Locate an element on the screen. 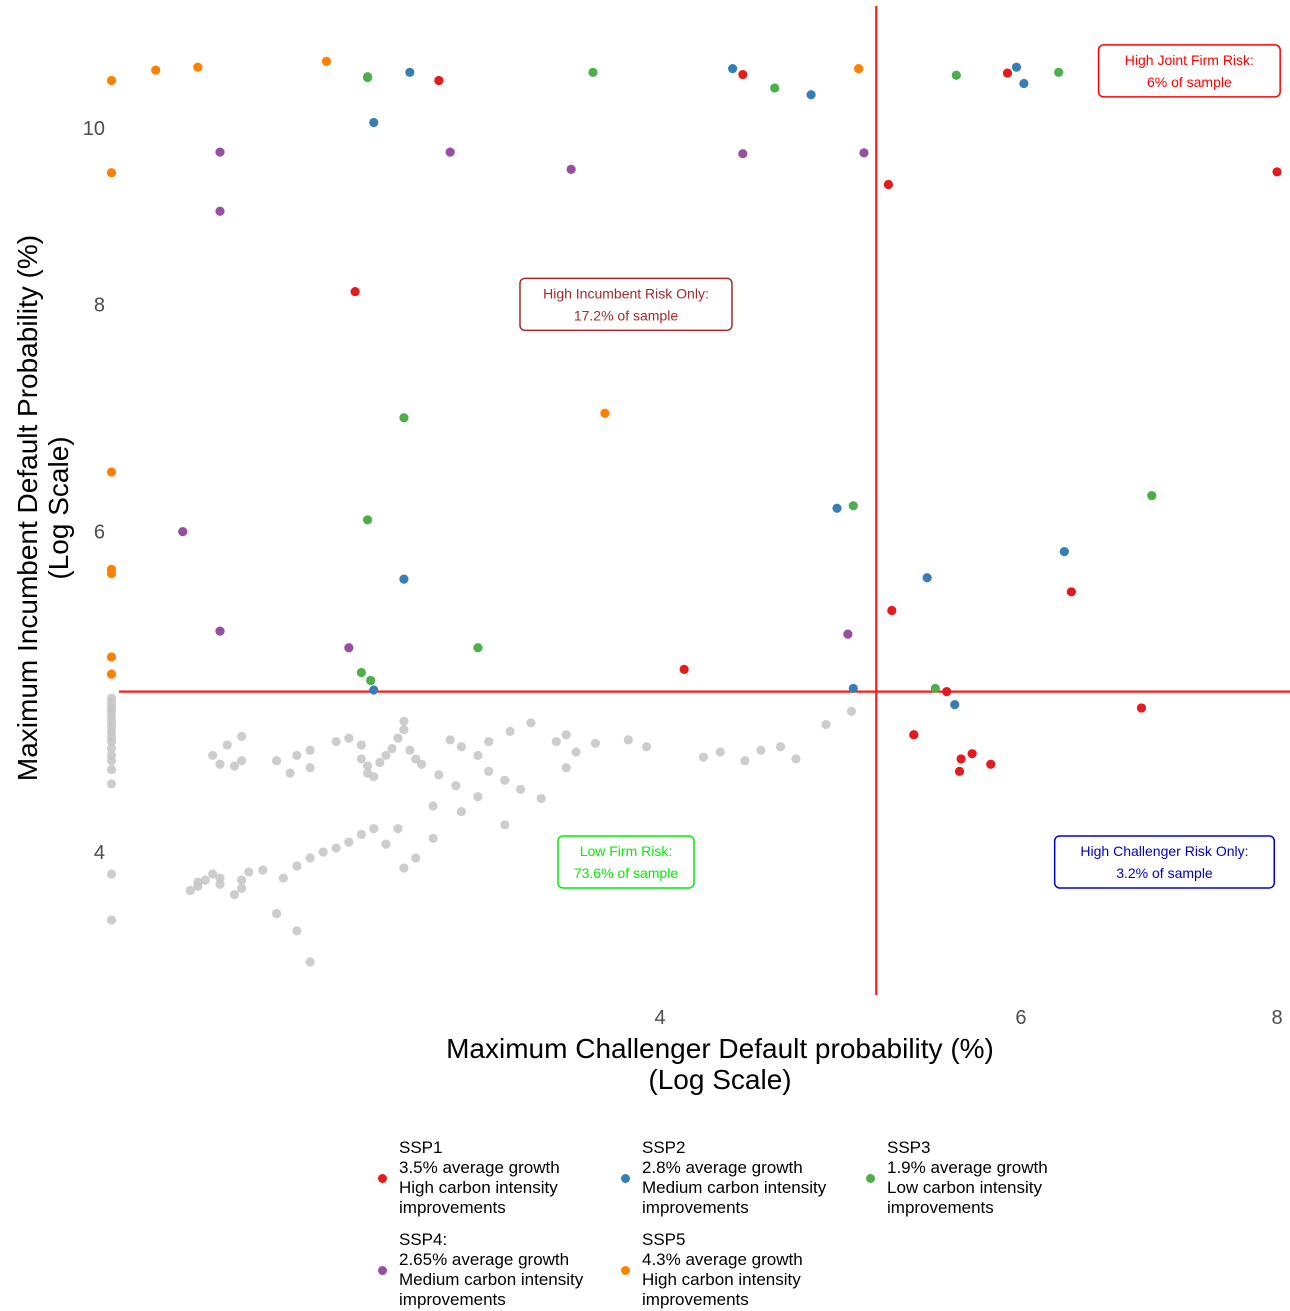 The image size is (1290, 1311). x-axis-ticks: 4 6 8 is located at coordinates (968, 1018).